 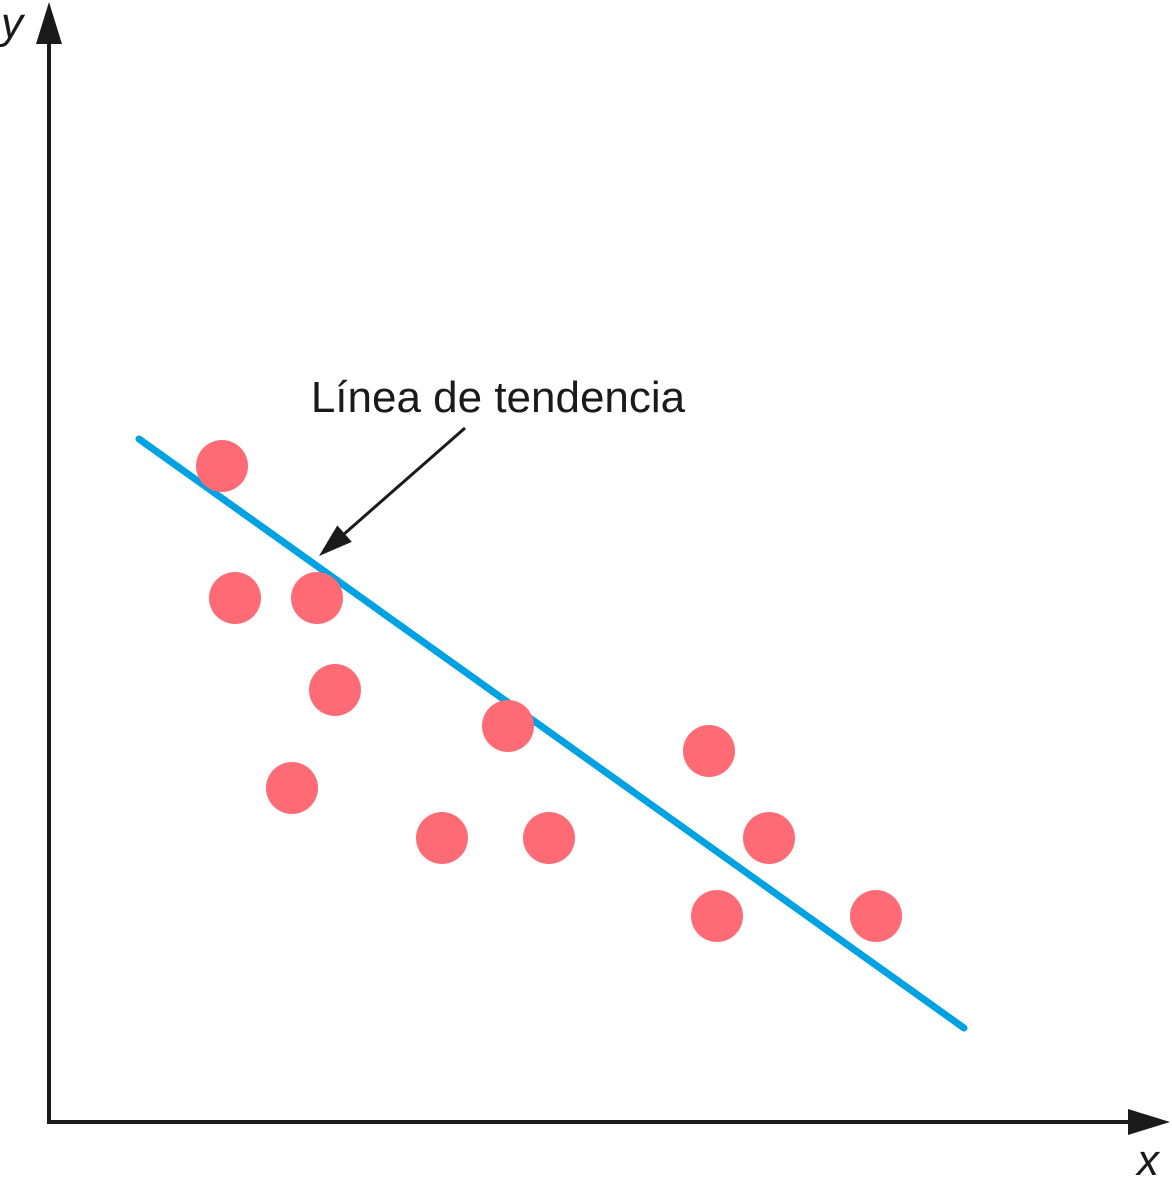 I want to click on x-axis-arrow, so click(x=1149, y=1122).